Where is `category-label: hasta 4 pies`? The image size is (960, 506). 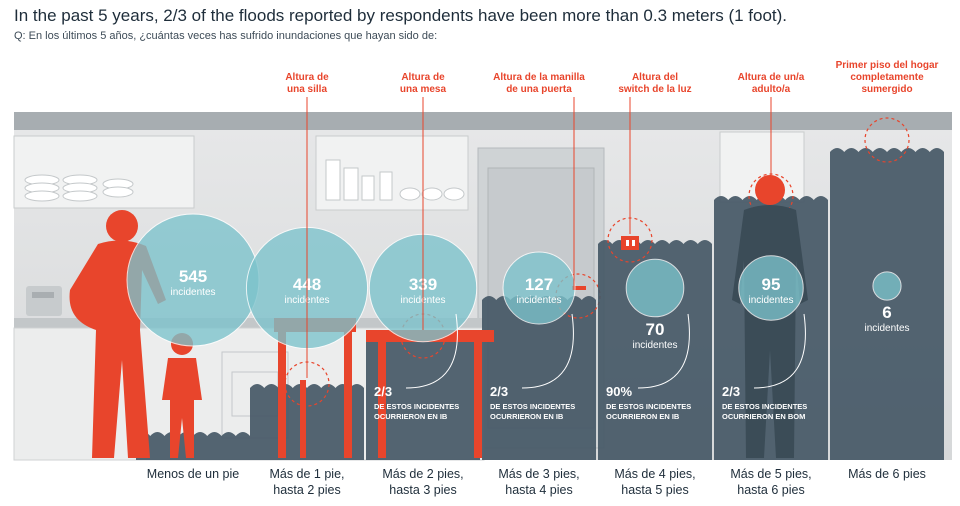
category-label: hasta 4 pies is located at coordinates (538, 490).